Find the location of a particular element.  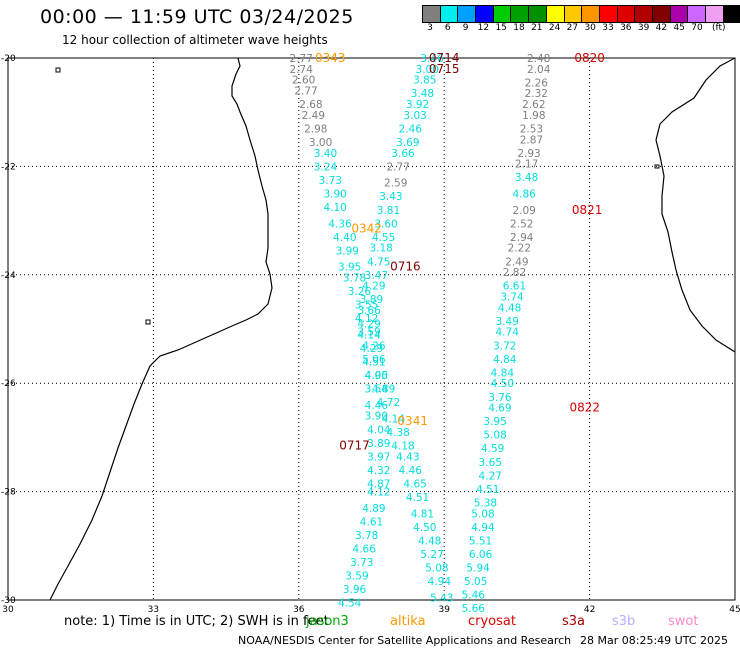

wave-height-label: 4.46 is located at coordinates (377, 406).